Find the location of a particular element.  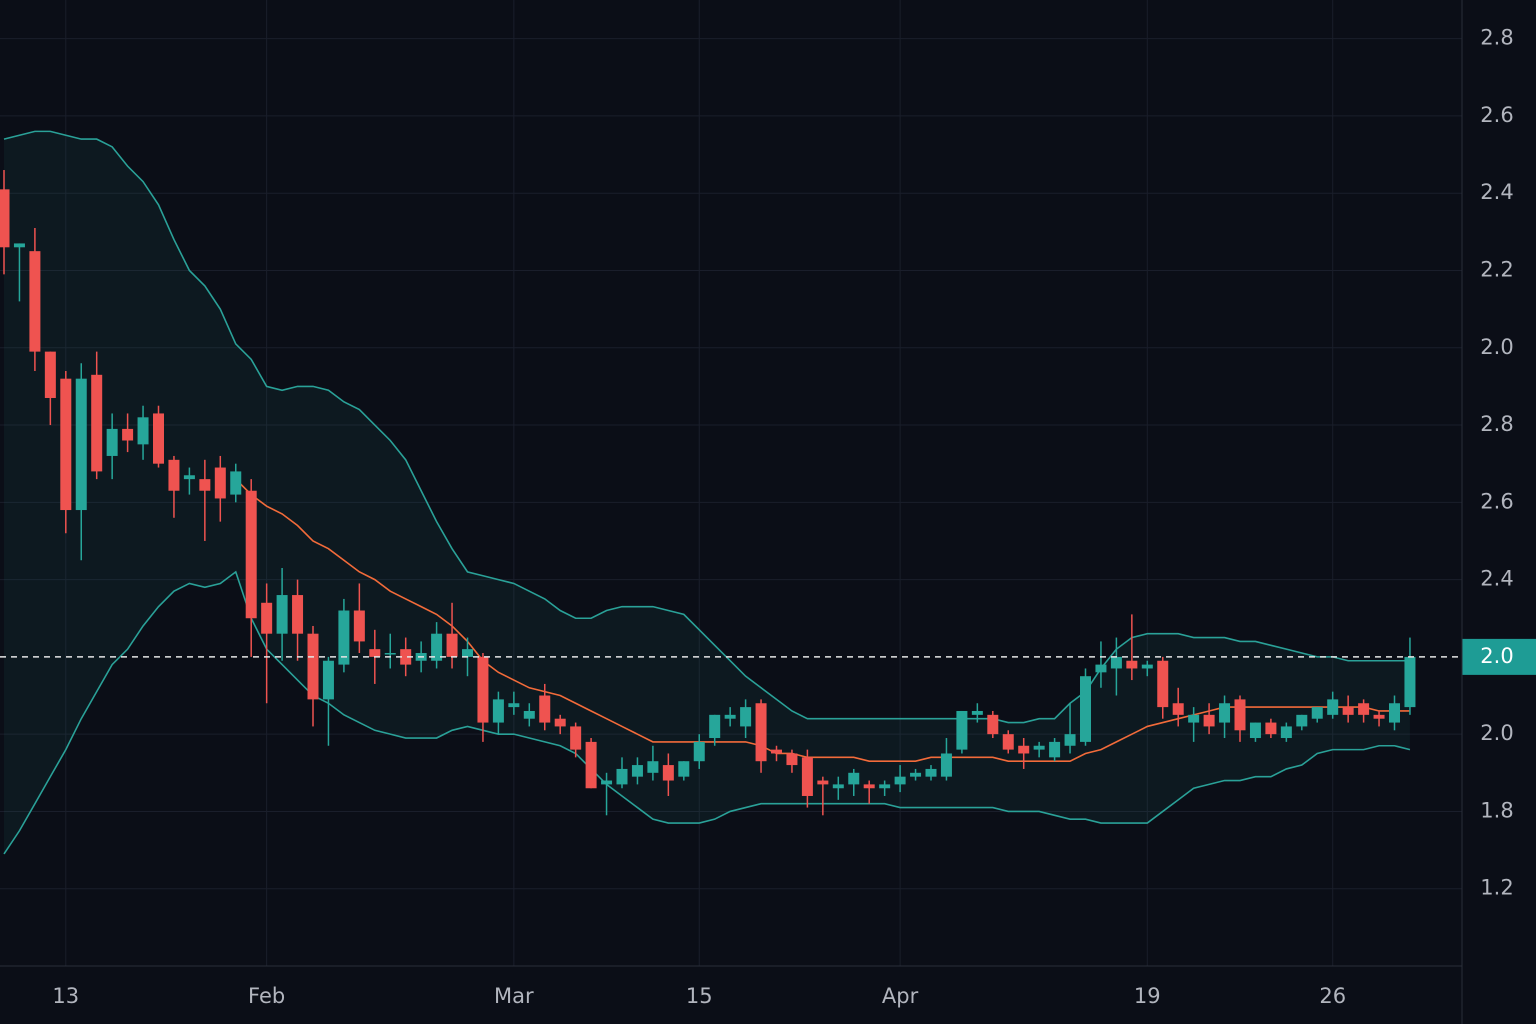

y-tick-label: 1.8 is located at coordinates (1496, 810).